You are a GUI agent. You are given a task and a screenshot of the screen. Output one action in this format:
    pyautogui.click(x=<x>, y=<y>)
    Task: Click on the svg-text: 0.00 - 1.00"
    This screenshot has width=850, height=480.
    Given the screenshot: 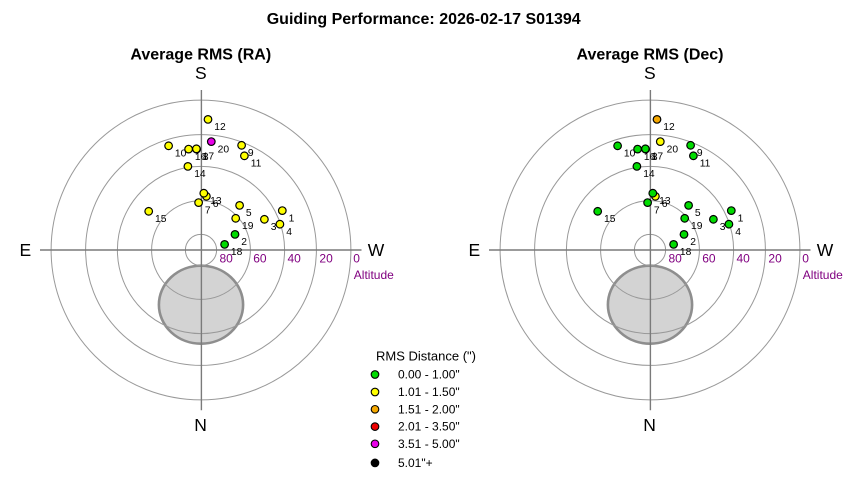 What is the action you would take?
    pyautogui.click(x=429, y=375)
    